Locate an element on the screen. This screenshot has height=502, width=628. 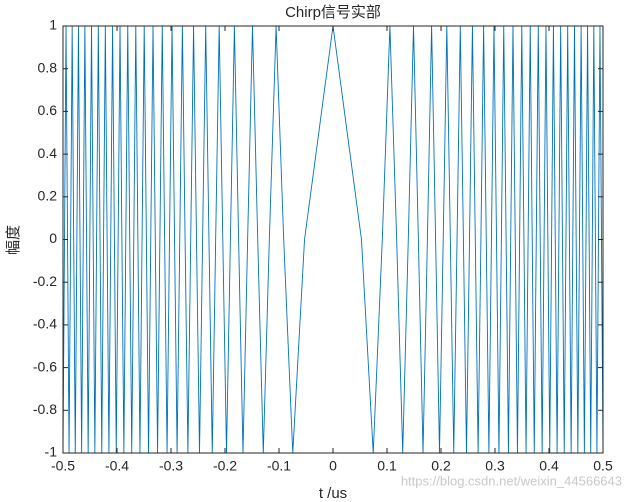
chart-title: Chirp信号实部 is located at coordinates (333, 12).